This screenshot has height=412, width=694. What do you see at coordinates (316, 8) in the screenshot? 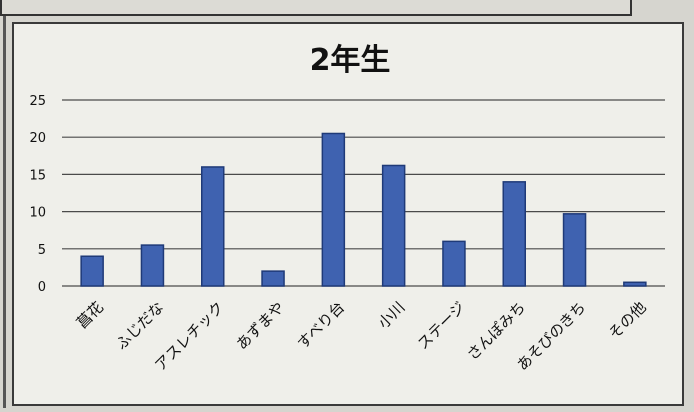
I see `top-box-edge` at bounding box center [316, 8].